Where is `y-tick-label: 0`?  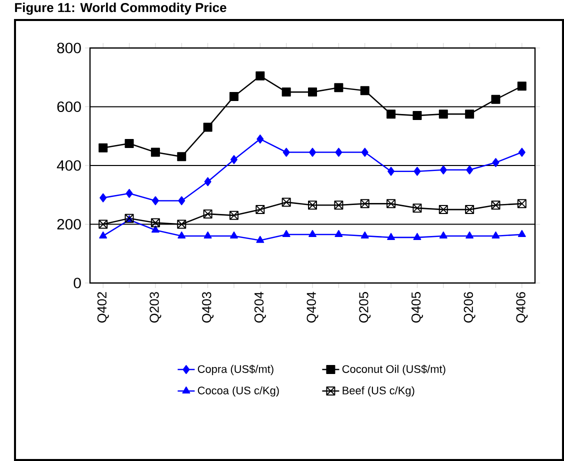 y-tick-label: 0 is located at coordinates (77, 283).